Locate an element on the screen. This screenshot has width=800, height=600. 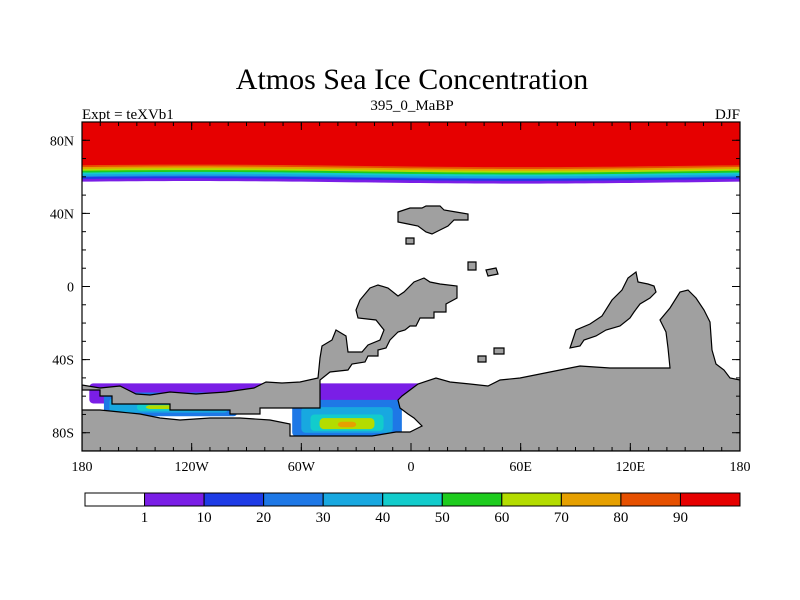
colorbar-label: 70 is located at coordinates (561, 518).